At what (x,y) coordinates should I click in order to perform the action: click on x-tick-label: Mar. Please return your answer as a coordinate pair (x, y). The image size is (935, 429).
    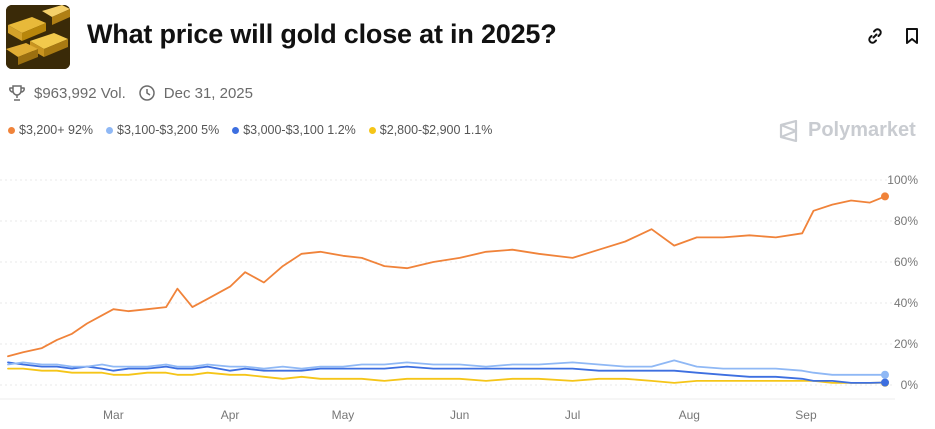
    Looking at the image, I should click on (113, 415).